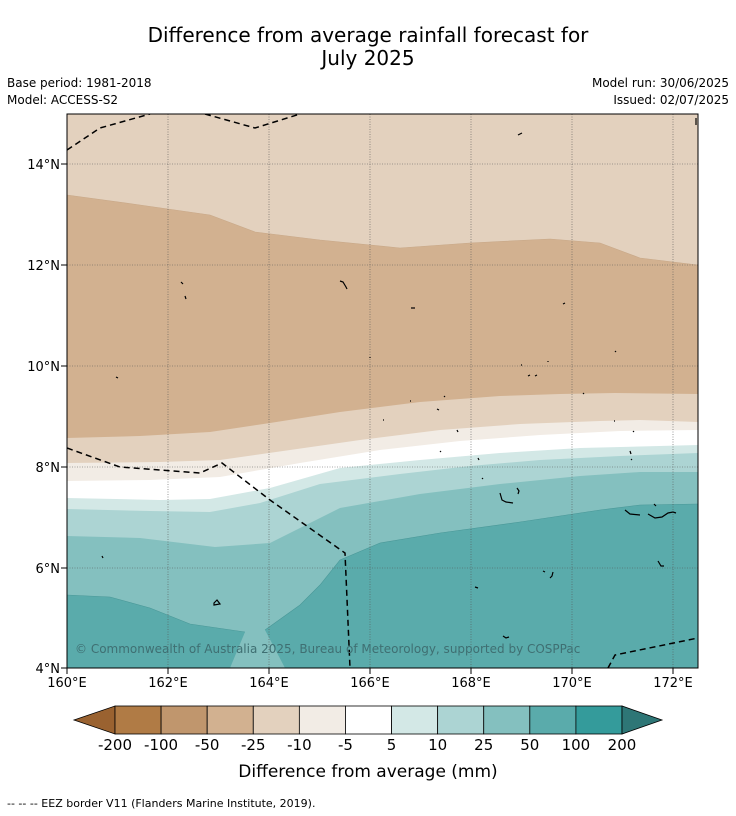 The width and height of the screenshot is (736, 816). I want to click on colorbar-extend-high, so click(642, 720).